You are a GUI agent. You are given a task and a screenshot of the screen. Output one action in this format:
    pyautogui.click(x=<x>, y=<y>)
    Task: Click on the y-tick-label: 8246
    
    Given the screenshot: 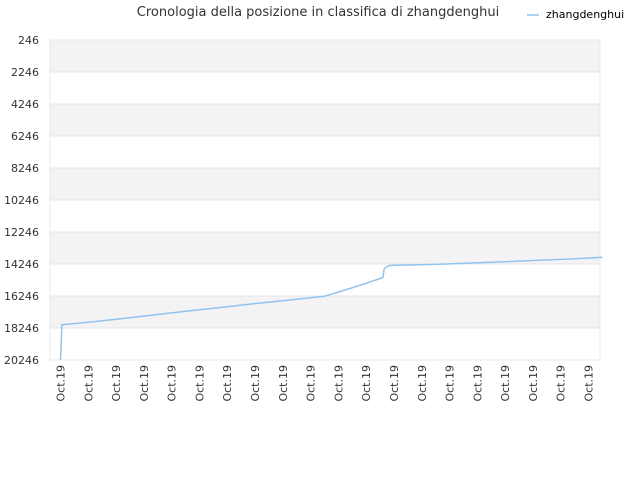 What is the action you would take?
    pyautogui.click(x=25, y=168)
    